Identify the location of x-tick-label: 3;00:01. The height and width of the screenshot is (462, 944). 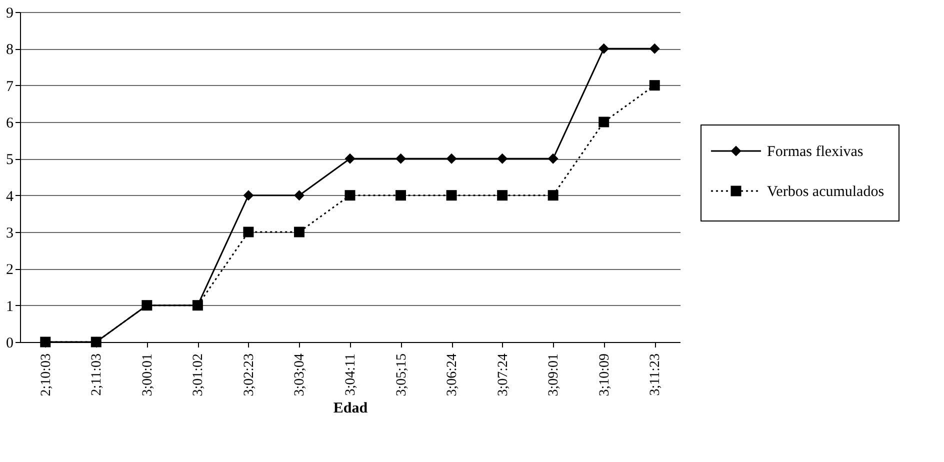
(148, 375).